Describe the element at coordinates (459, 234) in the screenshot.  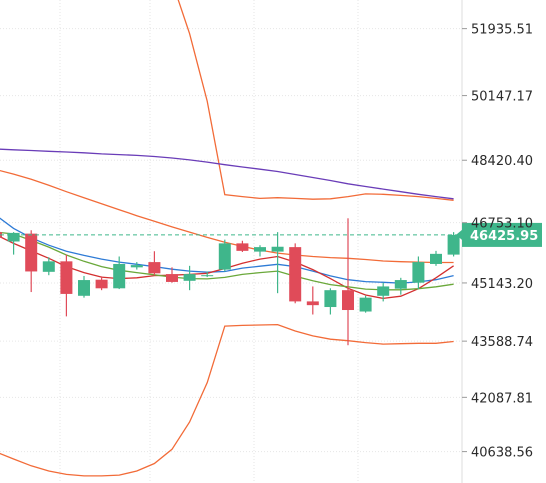
I see `last-price-pointer` at that location.